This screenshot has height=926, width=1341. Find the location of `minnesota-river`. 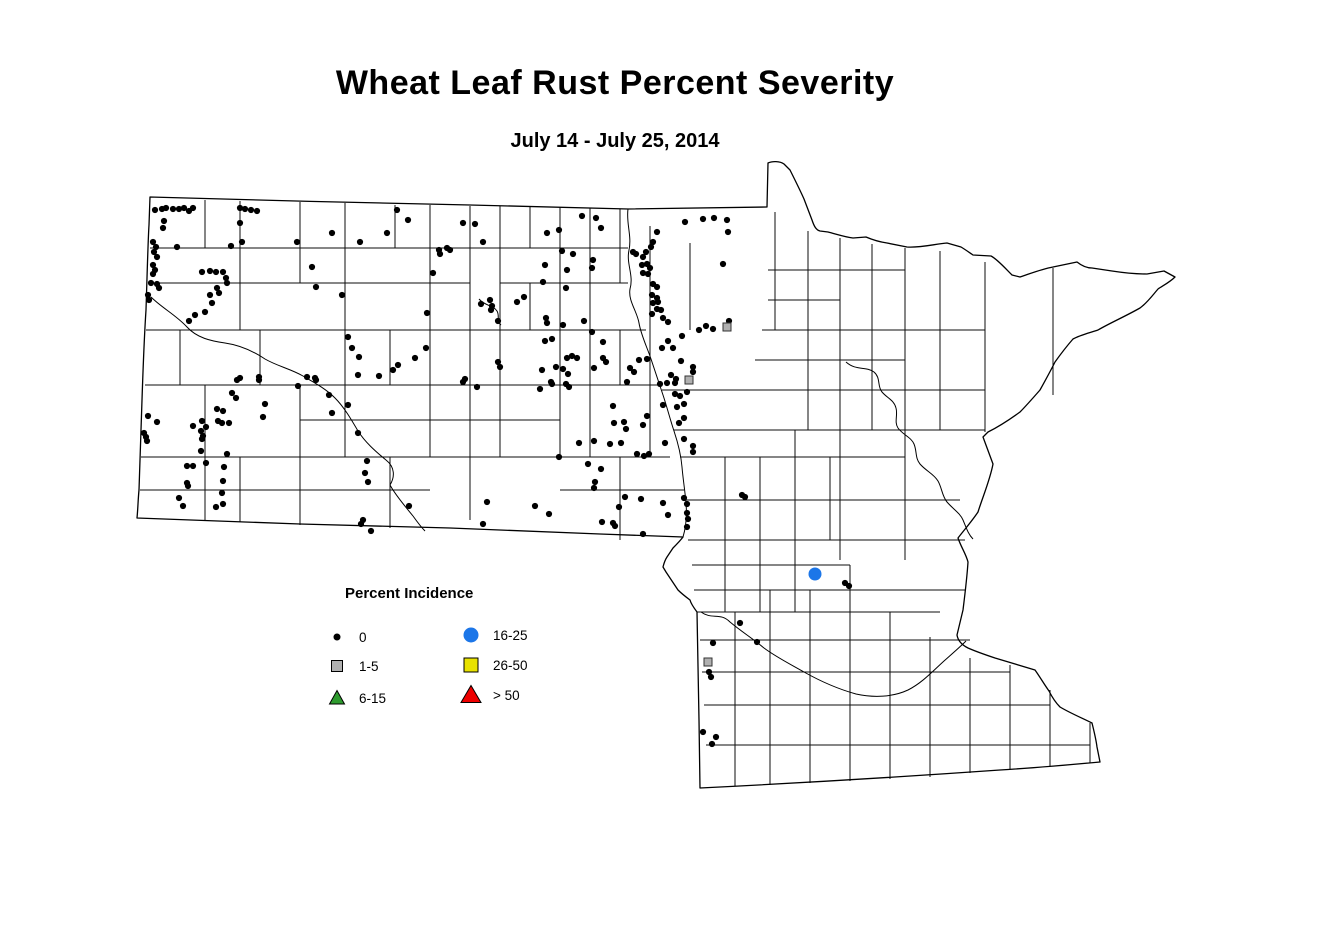

minnesota-river is located at coordinates (833, 654).